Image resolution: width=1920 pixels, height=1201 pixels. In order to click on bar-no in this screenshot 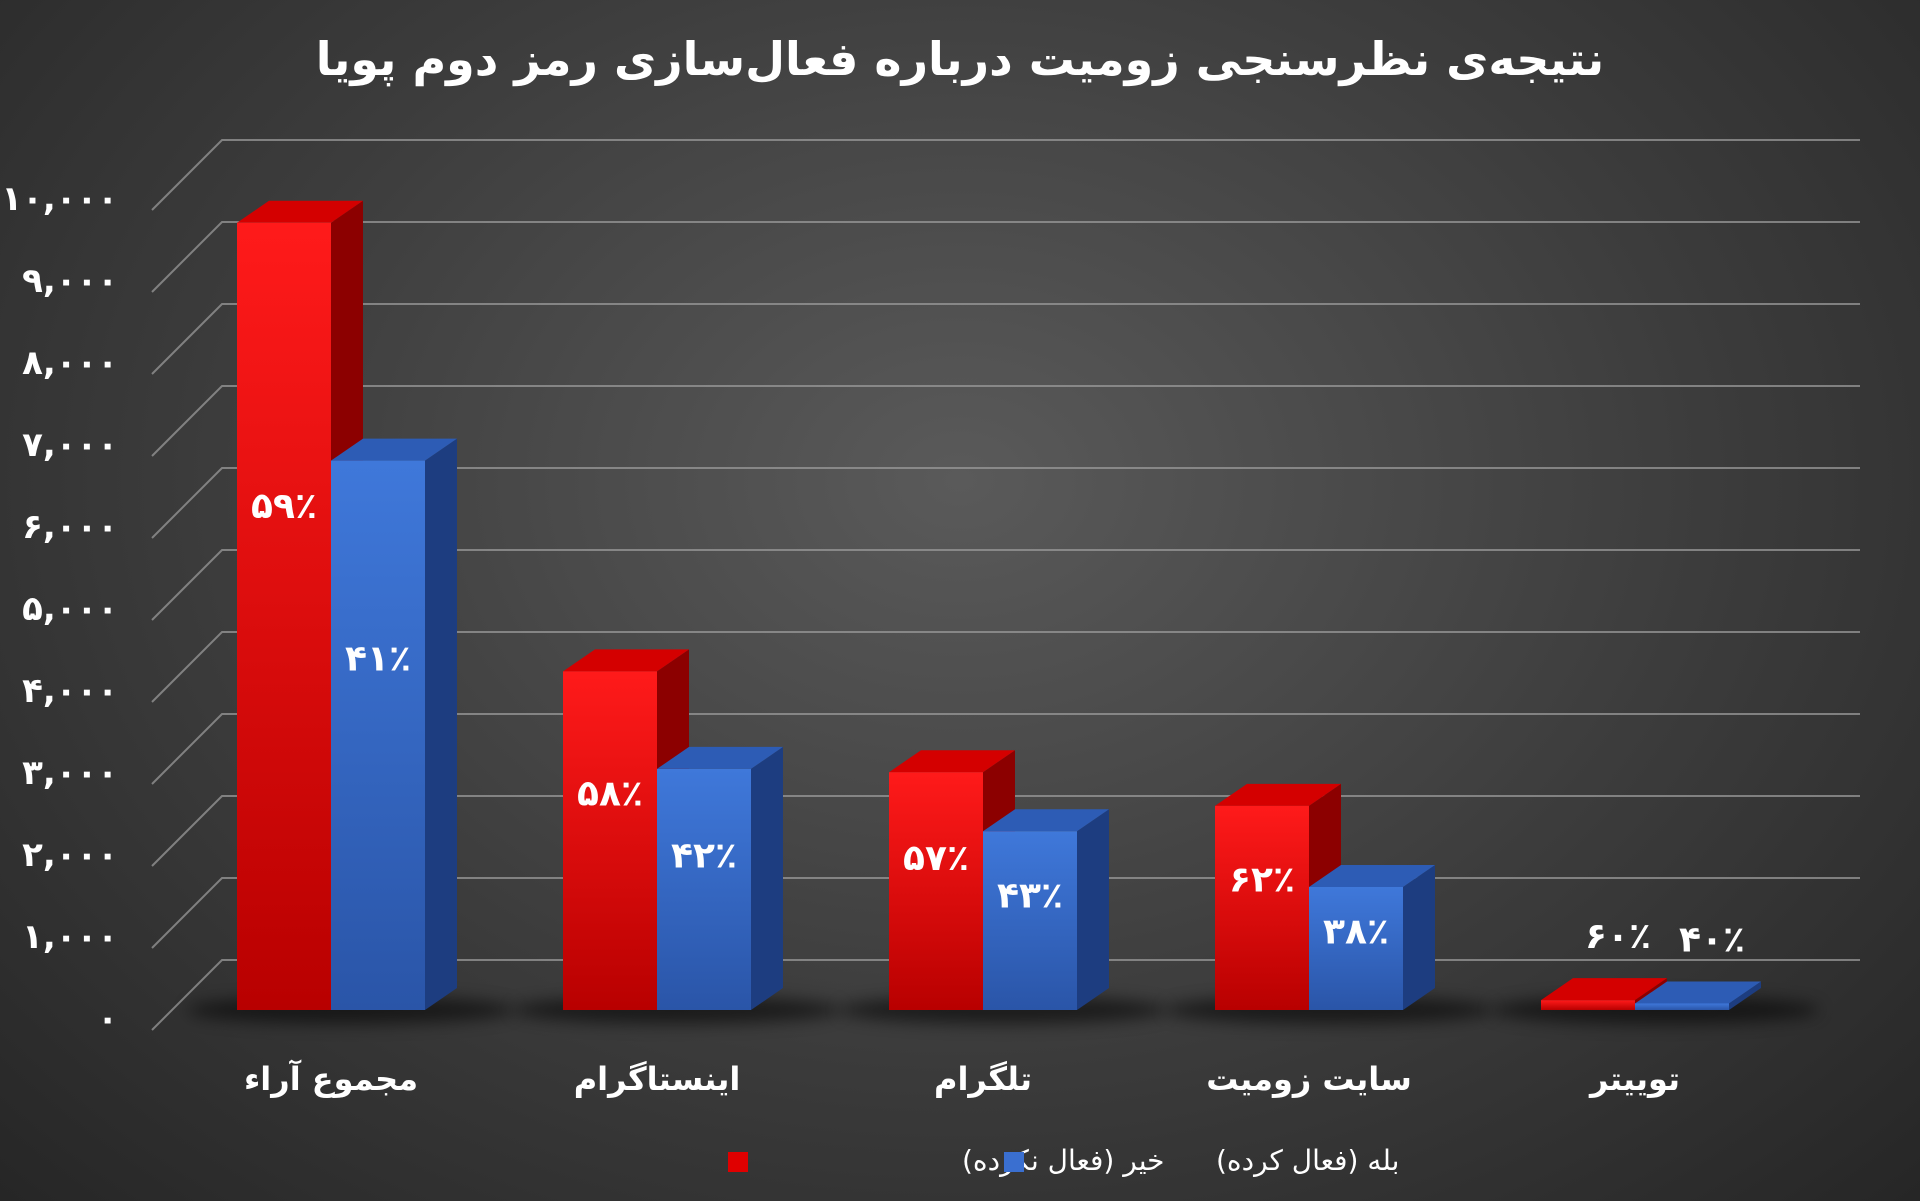, I will do `click(1278, 896)`.